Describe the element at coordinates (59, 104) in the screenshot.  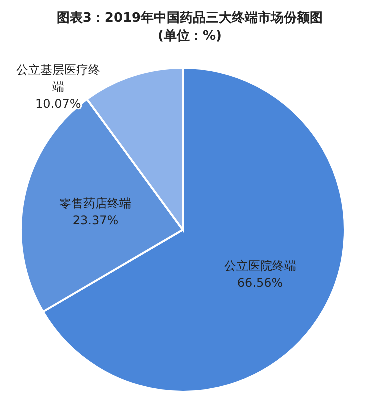
I see `data-label: 10.07%` at that location.